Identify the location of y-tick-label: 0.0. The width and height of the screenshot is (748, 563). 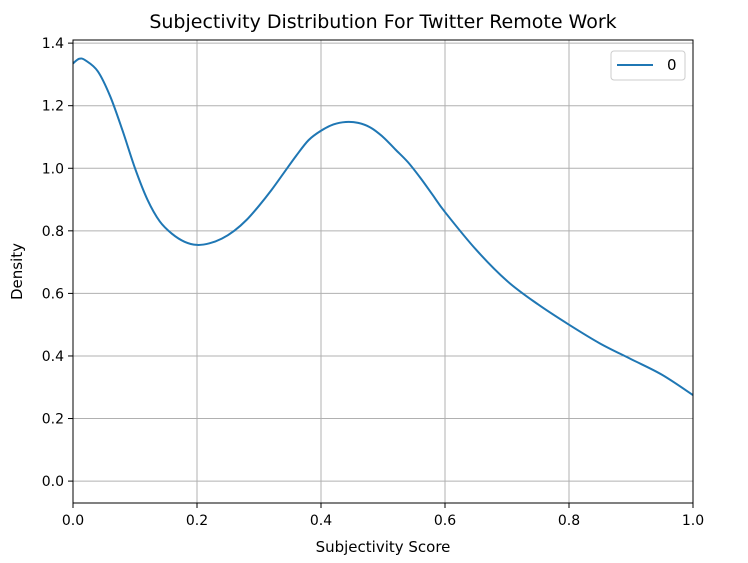
(53, 482).